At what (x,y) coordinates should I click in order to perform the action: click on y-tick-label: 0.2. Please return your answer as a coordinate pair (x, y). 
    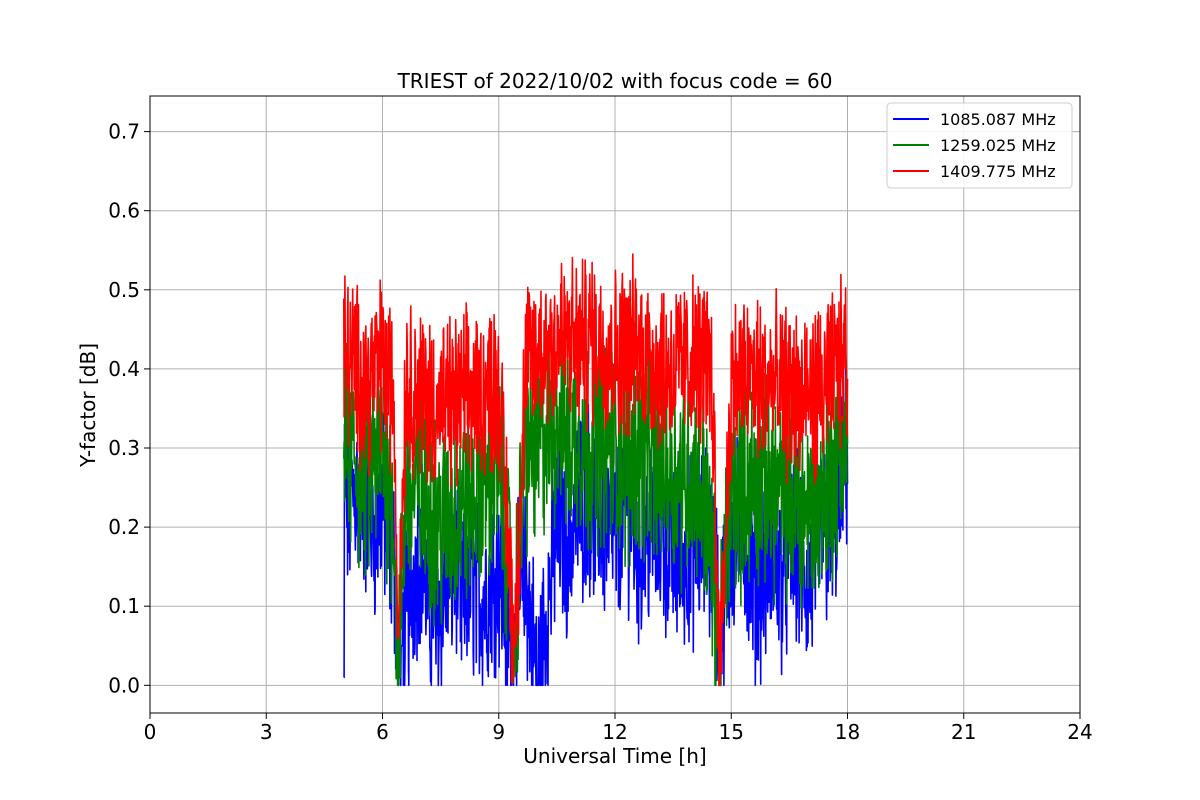
    Looking at the image, I should click on (124, 527).